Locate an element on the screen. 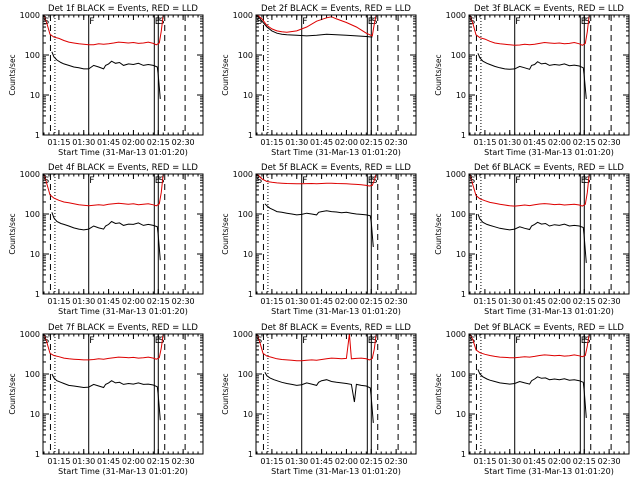 This screenshot has height=480, width=640. chart-title: Det 7f BLACK = Events, RED = LLD is located at coordinates (123, 328).